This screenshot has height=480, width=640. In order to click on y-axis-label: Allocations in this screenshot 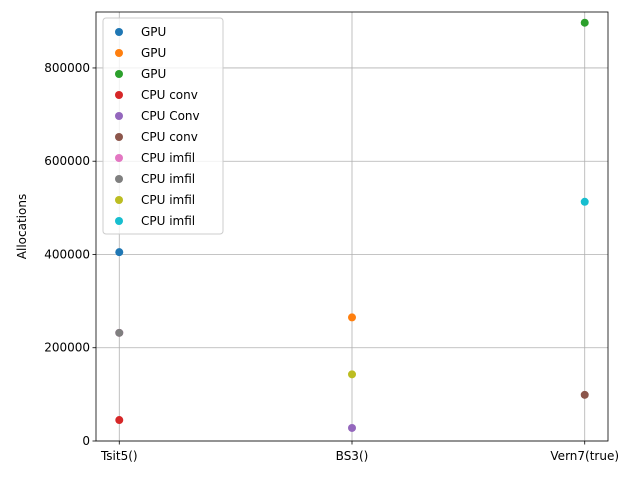, I will do `click(22, 226)`.